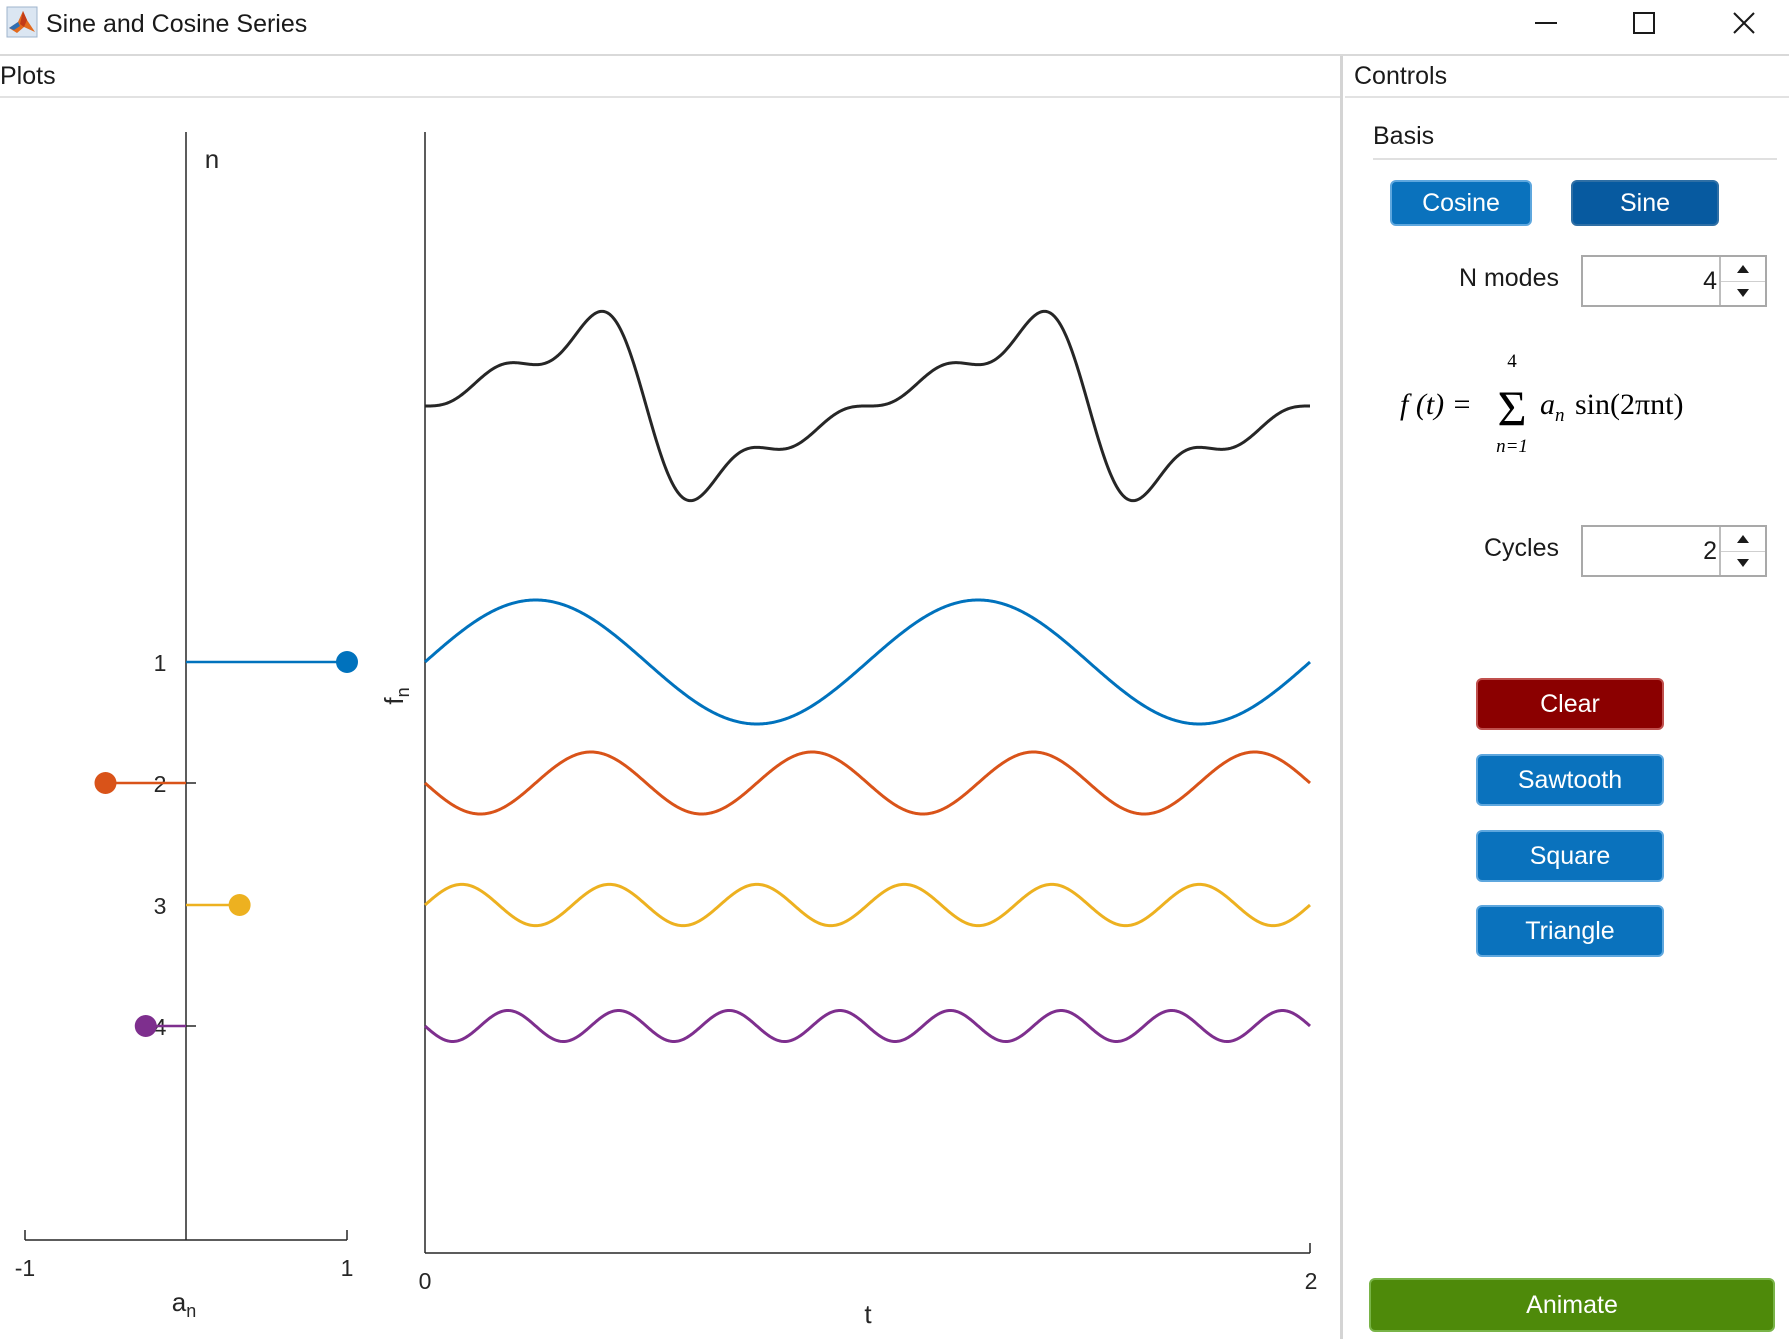 This screenshot has width=1789, height=1339. What do you see at coordinates (22, 22) in the screenshot?
I see `matlab-logo-icon` at bounding box center [22, 22].